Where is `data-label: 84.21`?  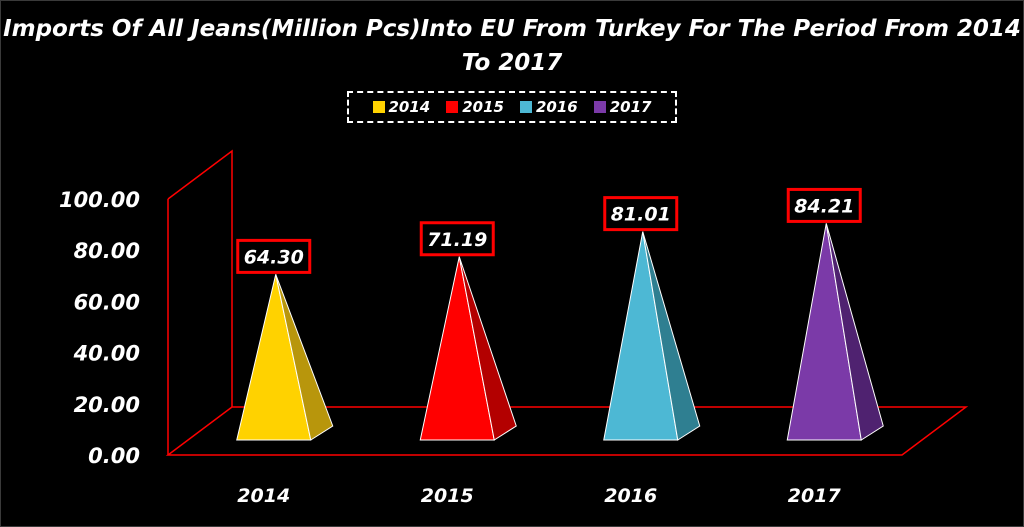
data-label: 84.21 is located at coordinates (824, 206).